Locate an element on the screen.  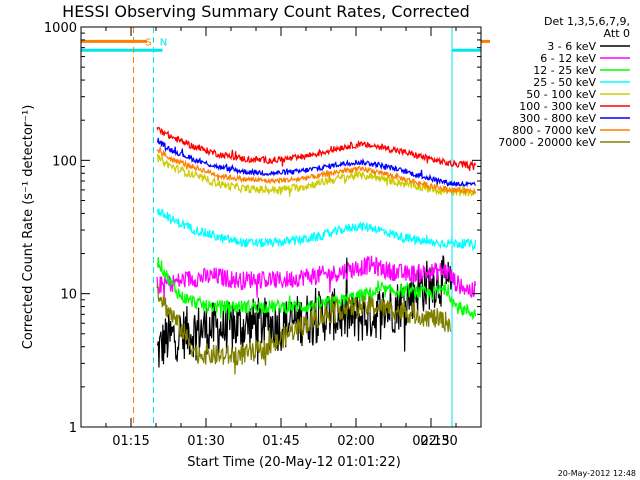
x-tick-label-2: 01:45 is located at coordinates (280, 441).